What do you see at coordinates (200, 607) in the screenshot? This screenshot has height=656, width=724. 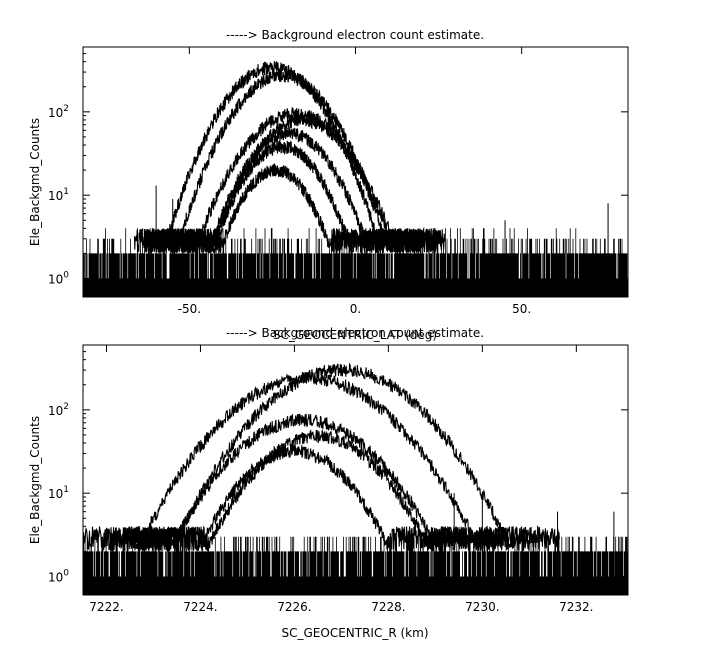 I see `x-tick-label-1: 7224.` at bounding box center [200, 607].